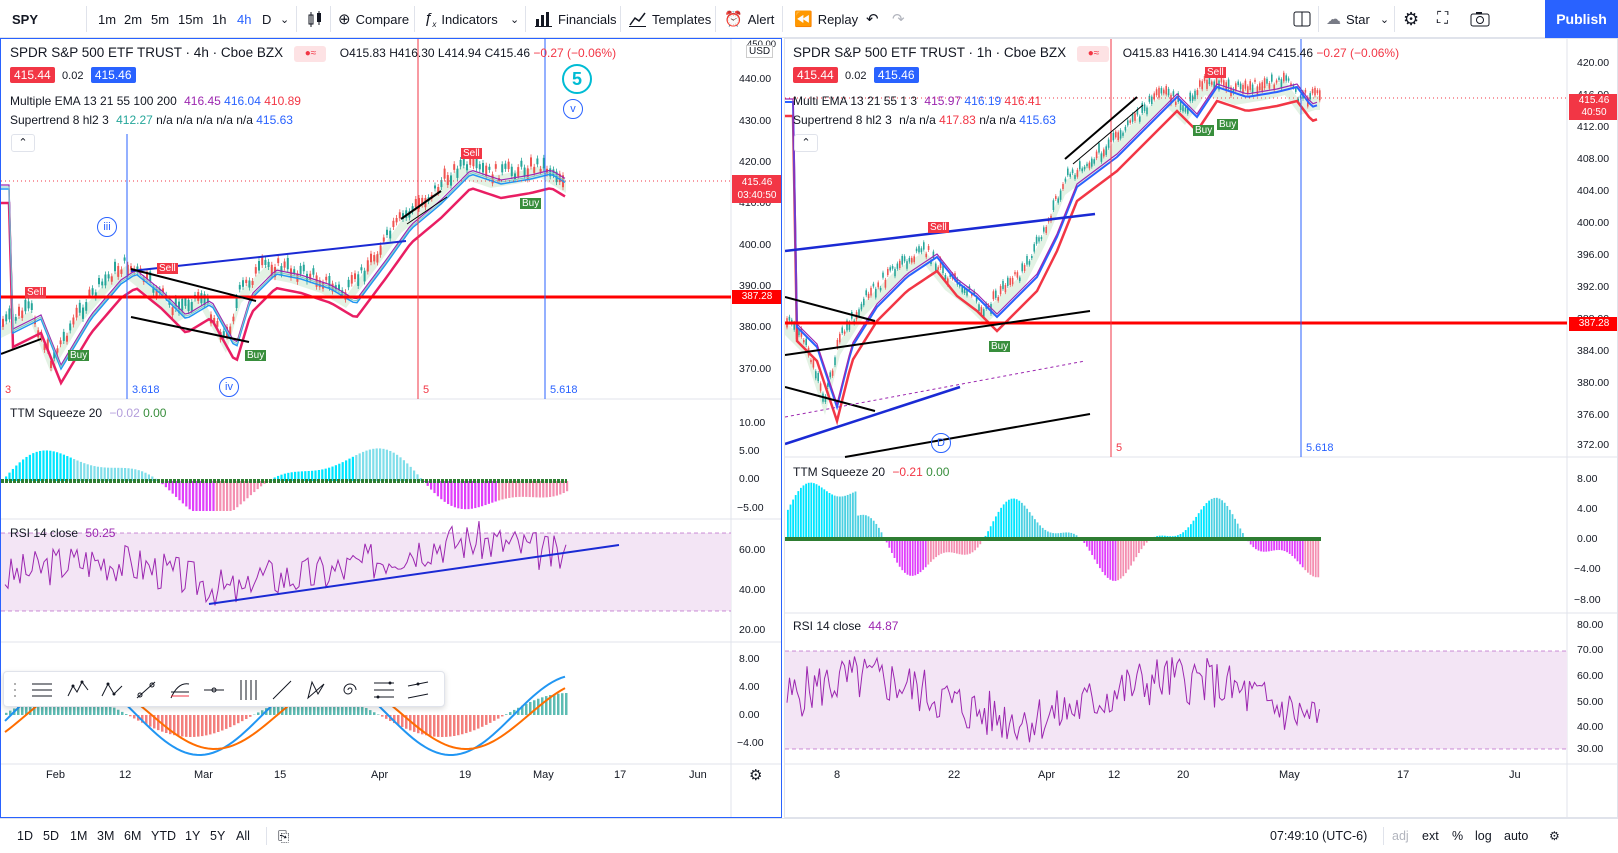  What do you see at coordinates (25, 19) in the screenshot?
I see `symbol-search: SPY` at bounding box center [25, 19].